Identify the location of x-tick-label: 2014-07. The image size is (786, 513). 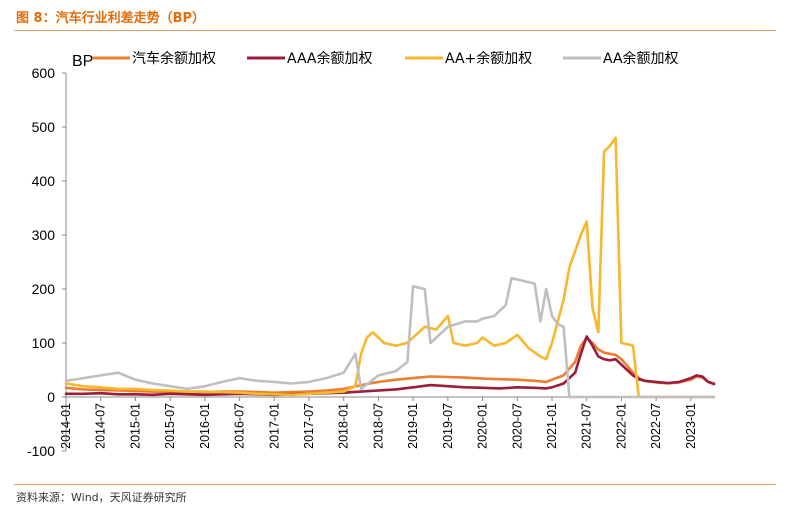
(101, 426).